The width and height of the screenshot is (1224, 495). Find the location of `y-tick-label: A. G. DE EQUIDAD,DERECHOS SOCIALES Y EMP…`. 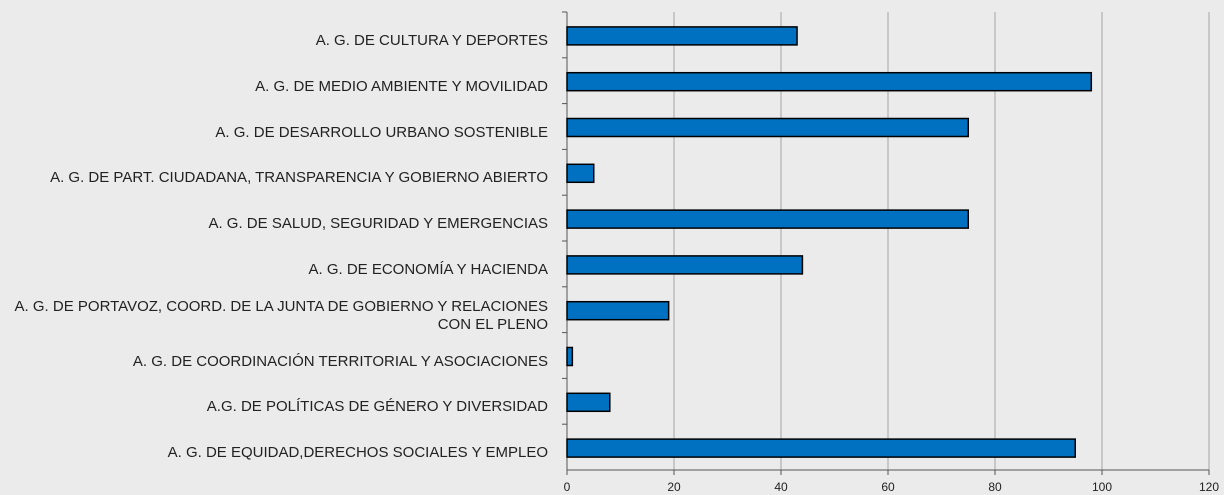

y-tick-label: A. G. DE EQUIDAD,DERECHOS SOCIALES Y EMP… is located at coordinates (357, 453).